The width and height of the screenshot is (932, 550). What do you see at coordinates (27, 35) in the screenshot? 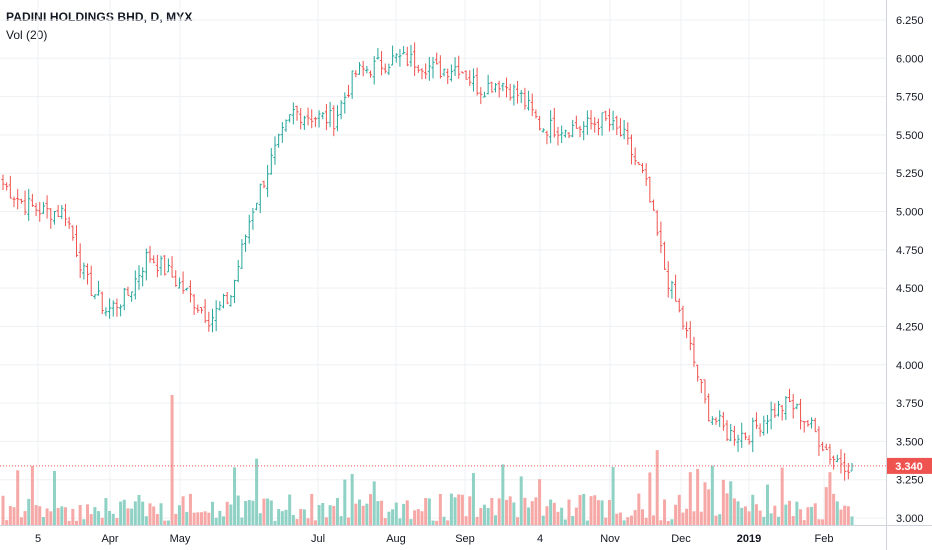
I see `volume-indicator-label: Vol (20)` at bounding box center [27, 35].